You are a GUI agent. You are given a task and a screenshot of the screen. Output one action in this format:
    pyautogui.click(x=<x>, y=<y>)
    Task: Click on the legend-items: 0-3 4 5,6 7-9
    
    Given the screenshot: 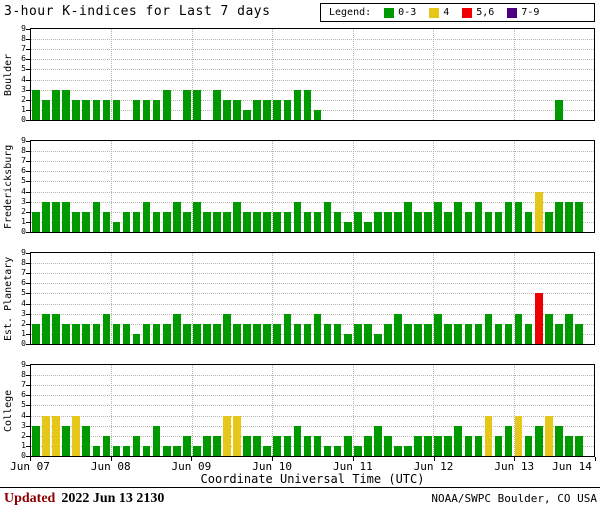 What is the action you would take?
    pyautogui.click(x=461, y=12)
    